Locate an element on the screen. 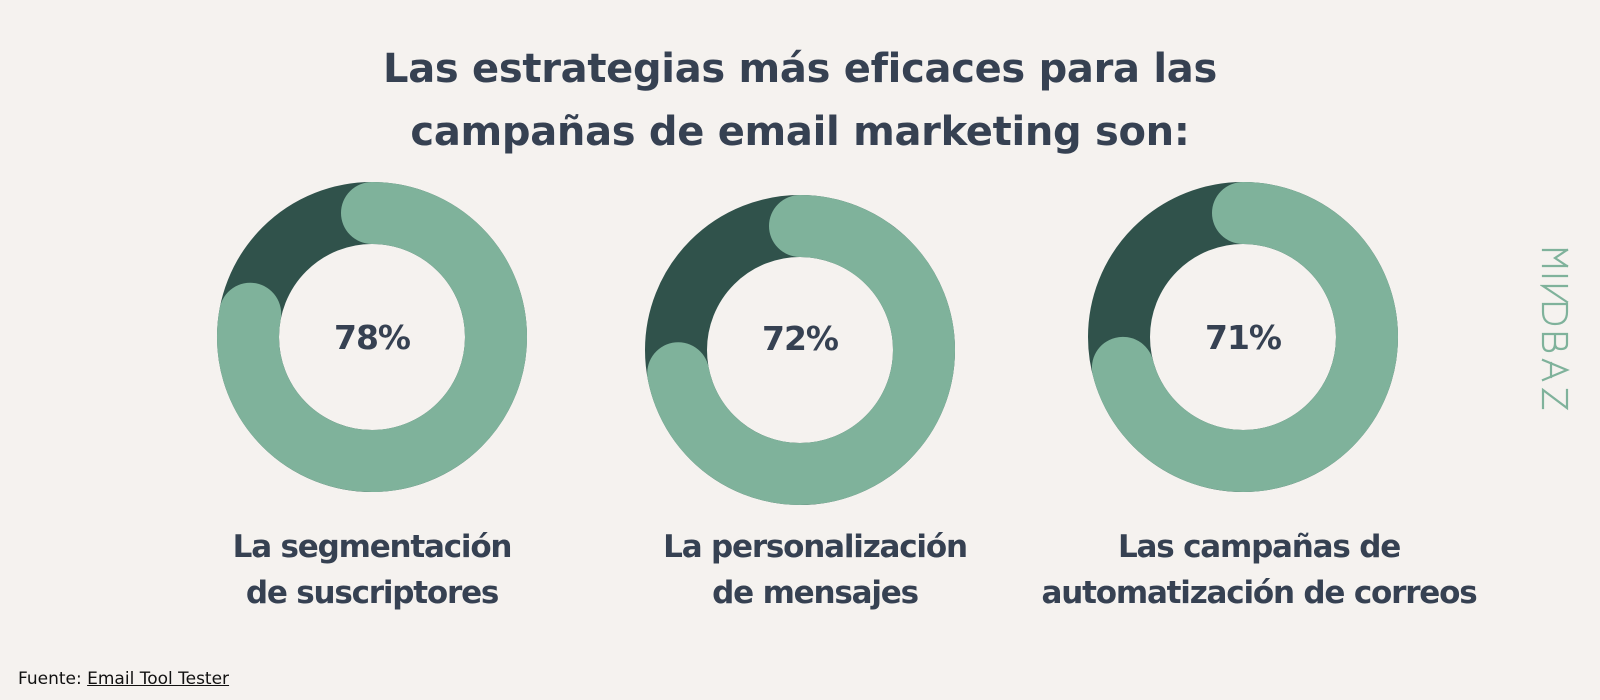  donut-1-caption: La segmentación de suscriptores is located at coordinates (372, 570).